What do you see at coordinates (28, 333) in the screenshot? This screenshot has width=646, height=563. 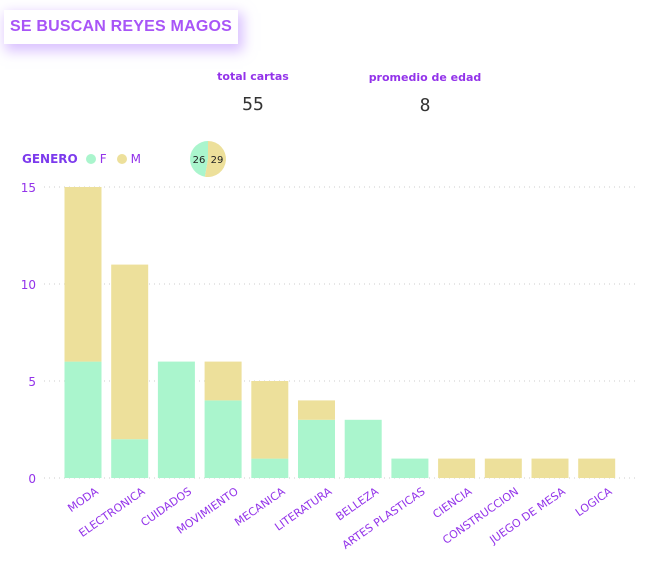 I see `y-axis-ticks: 0 5 10 15` at bounding box center [28, 333].